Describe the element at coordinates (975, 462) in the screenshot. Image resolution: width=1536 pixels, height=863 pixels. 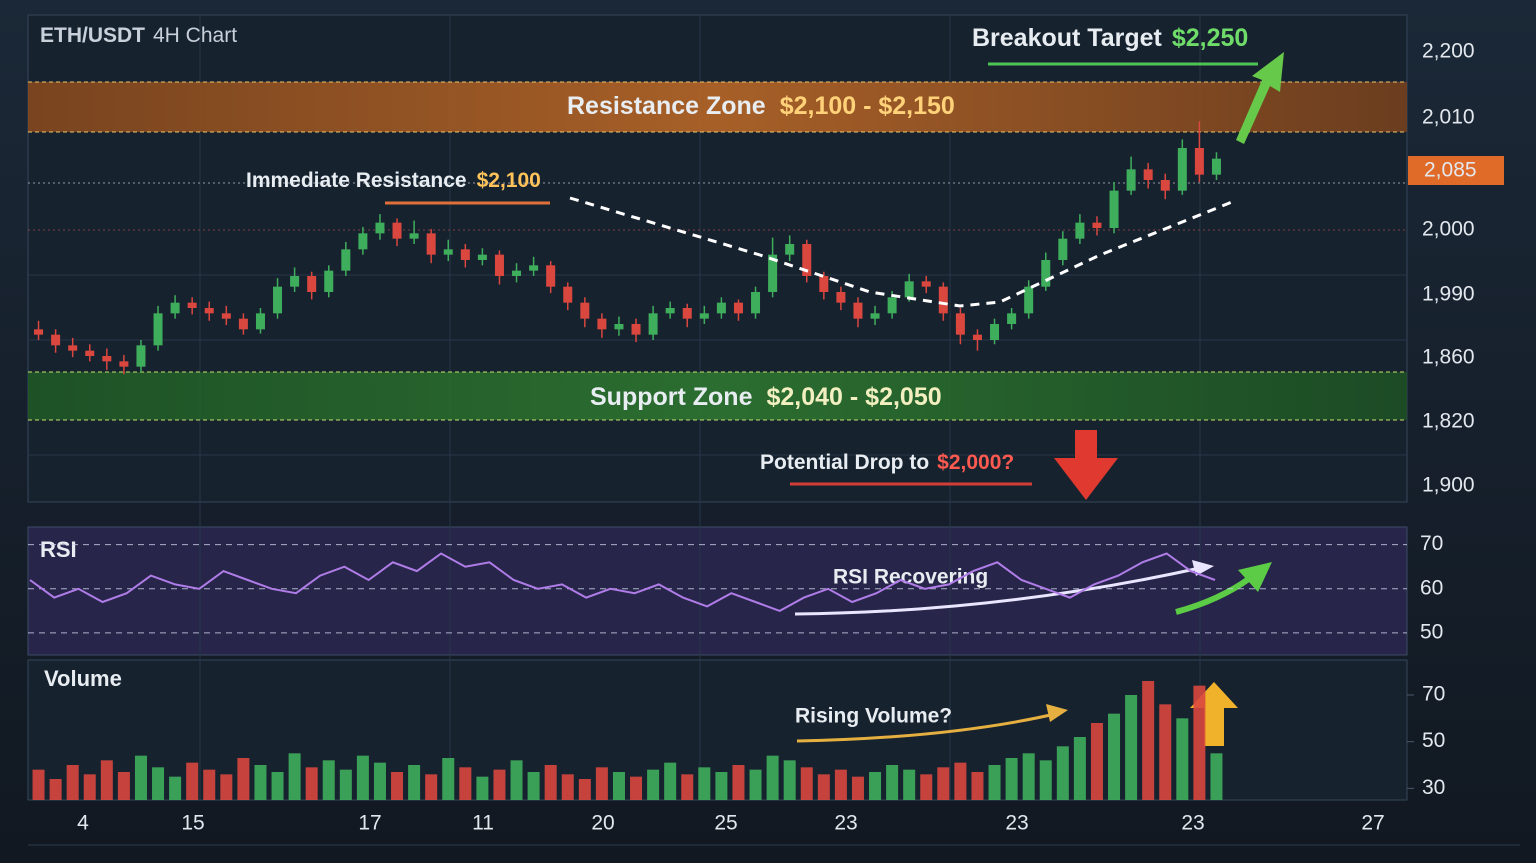
I see `drop-value: $2,000?` at that location.